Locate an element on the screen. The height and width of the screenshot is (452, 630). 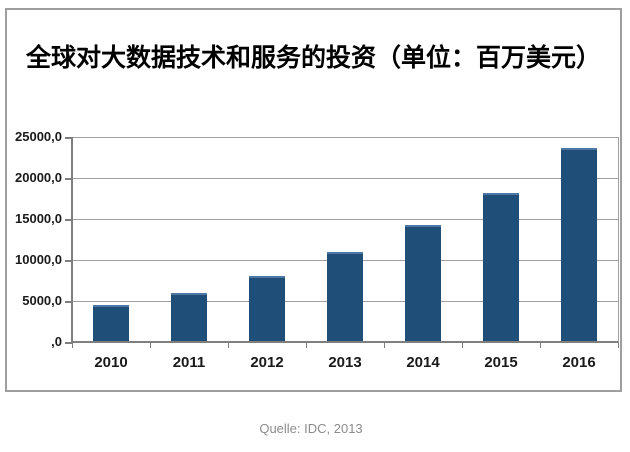
source-caption: Quelle: IDC, 2013 is located at coordinates (311, 428).